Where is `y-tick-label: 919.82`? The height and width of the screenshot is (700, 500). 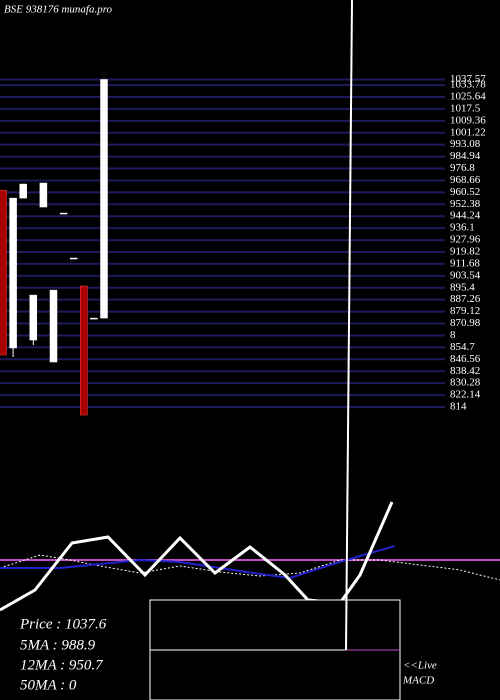
y-tick-label: 919.82 is located at coordinates (465, 252).